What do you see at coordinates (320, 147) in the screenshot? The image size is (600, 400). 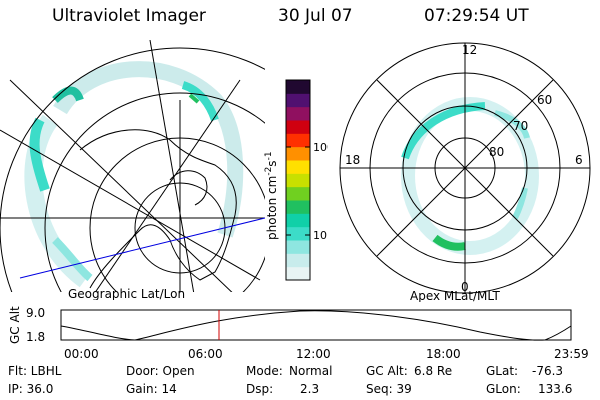 I see `colorbar-tick-100: 100` at bounding box center [320, 147].